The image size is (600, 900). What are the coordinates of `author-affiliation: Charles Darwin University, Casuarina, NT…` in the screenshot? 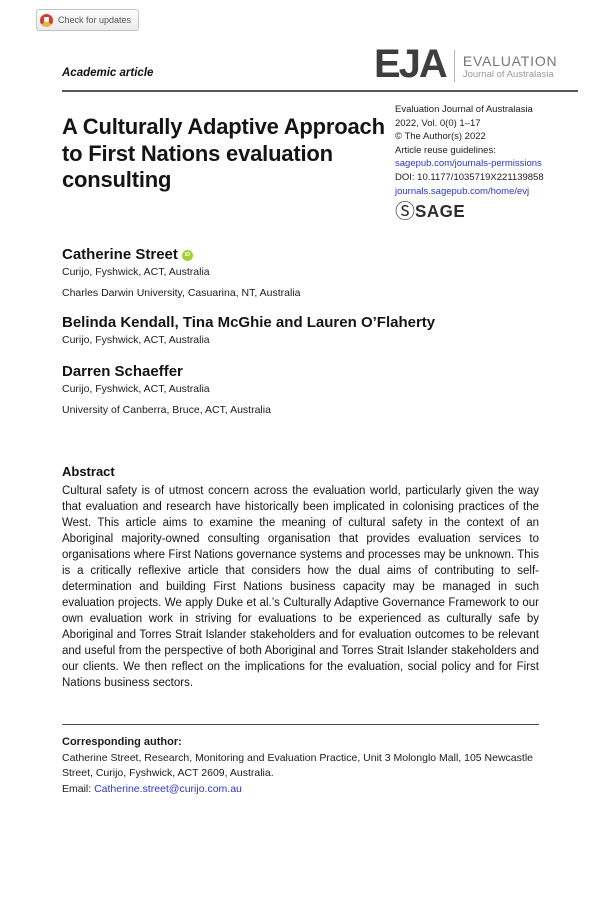 It's located at (181, 293).